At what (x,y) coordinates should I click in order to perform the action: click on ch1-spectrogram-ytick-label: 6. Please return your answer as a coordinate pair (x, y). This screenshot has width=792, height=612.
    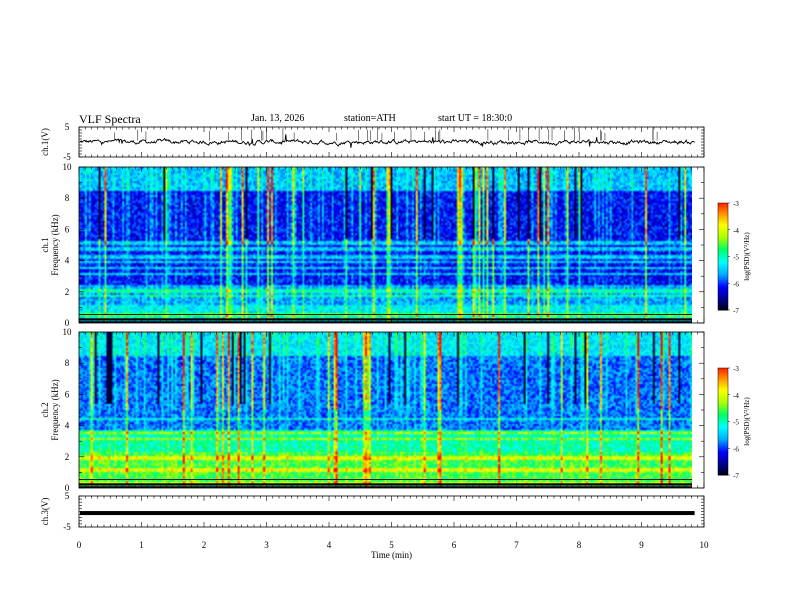
    Looking at the image, I should click on (67, 229).